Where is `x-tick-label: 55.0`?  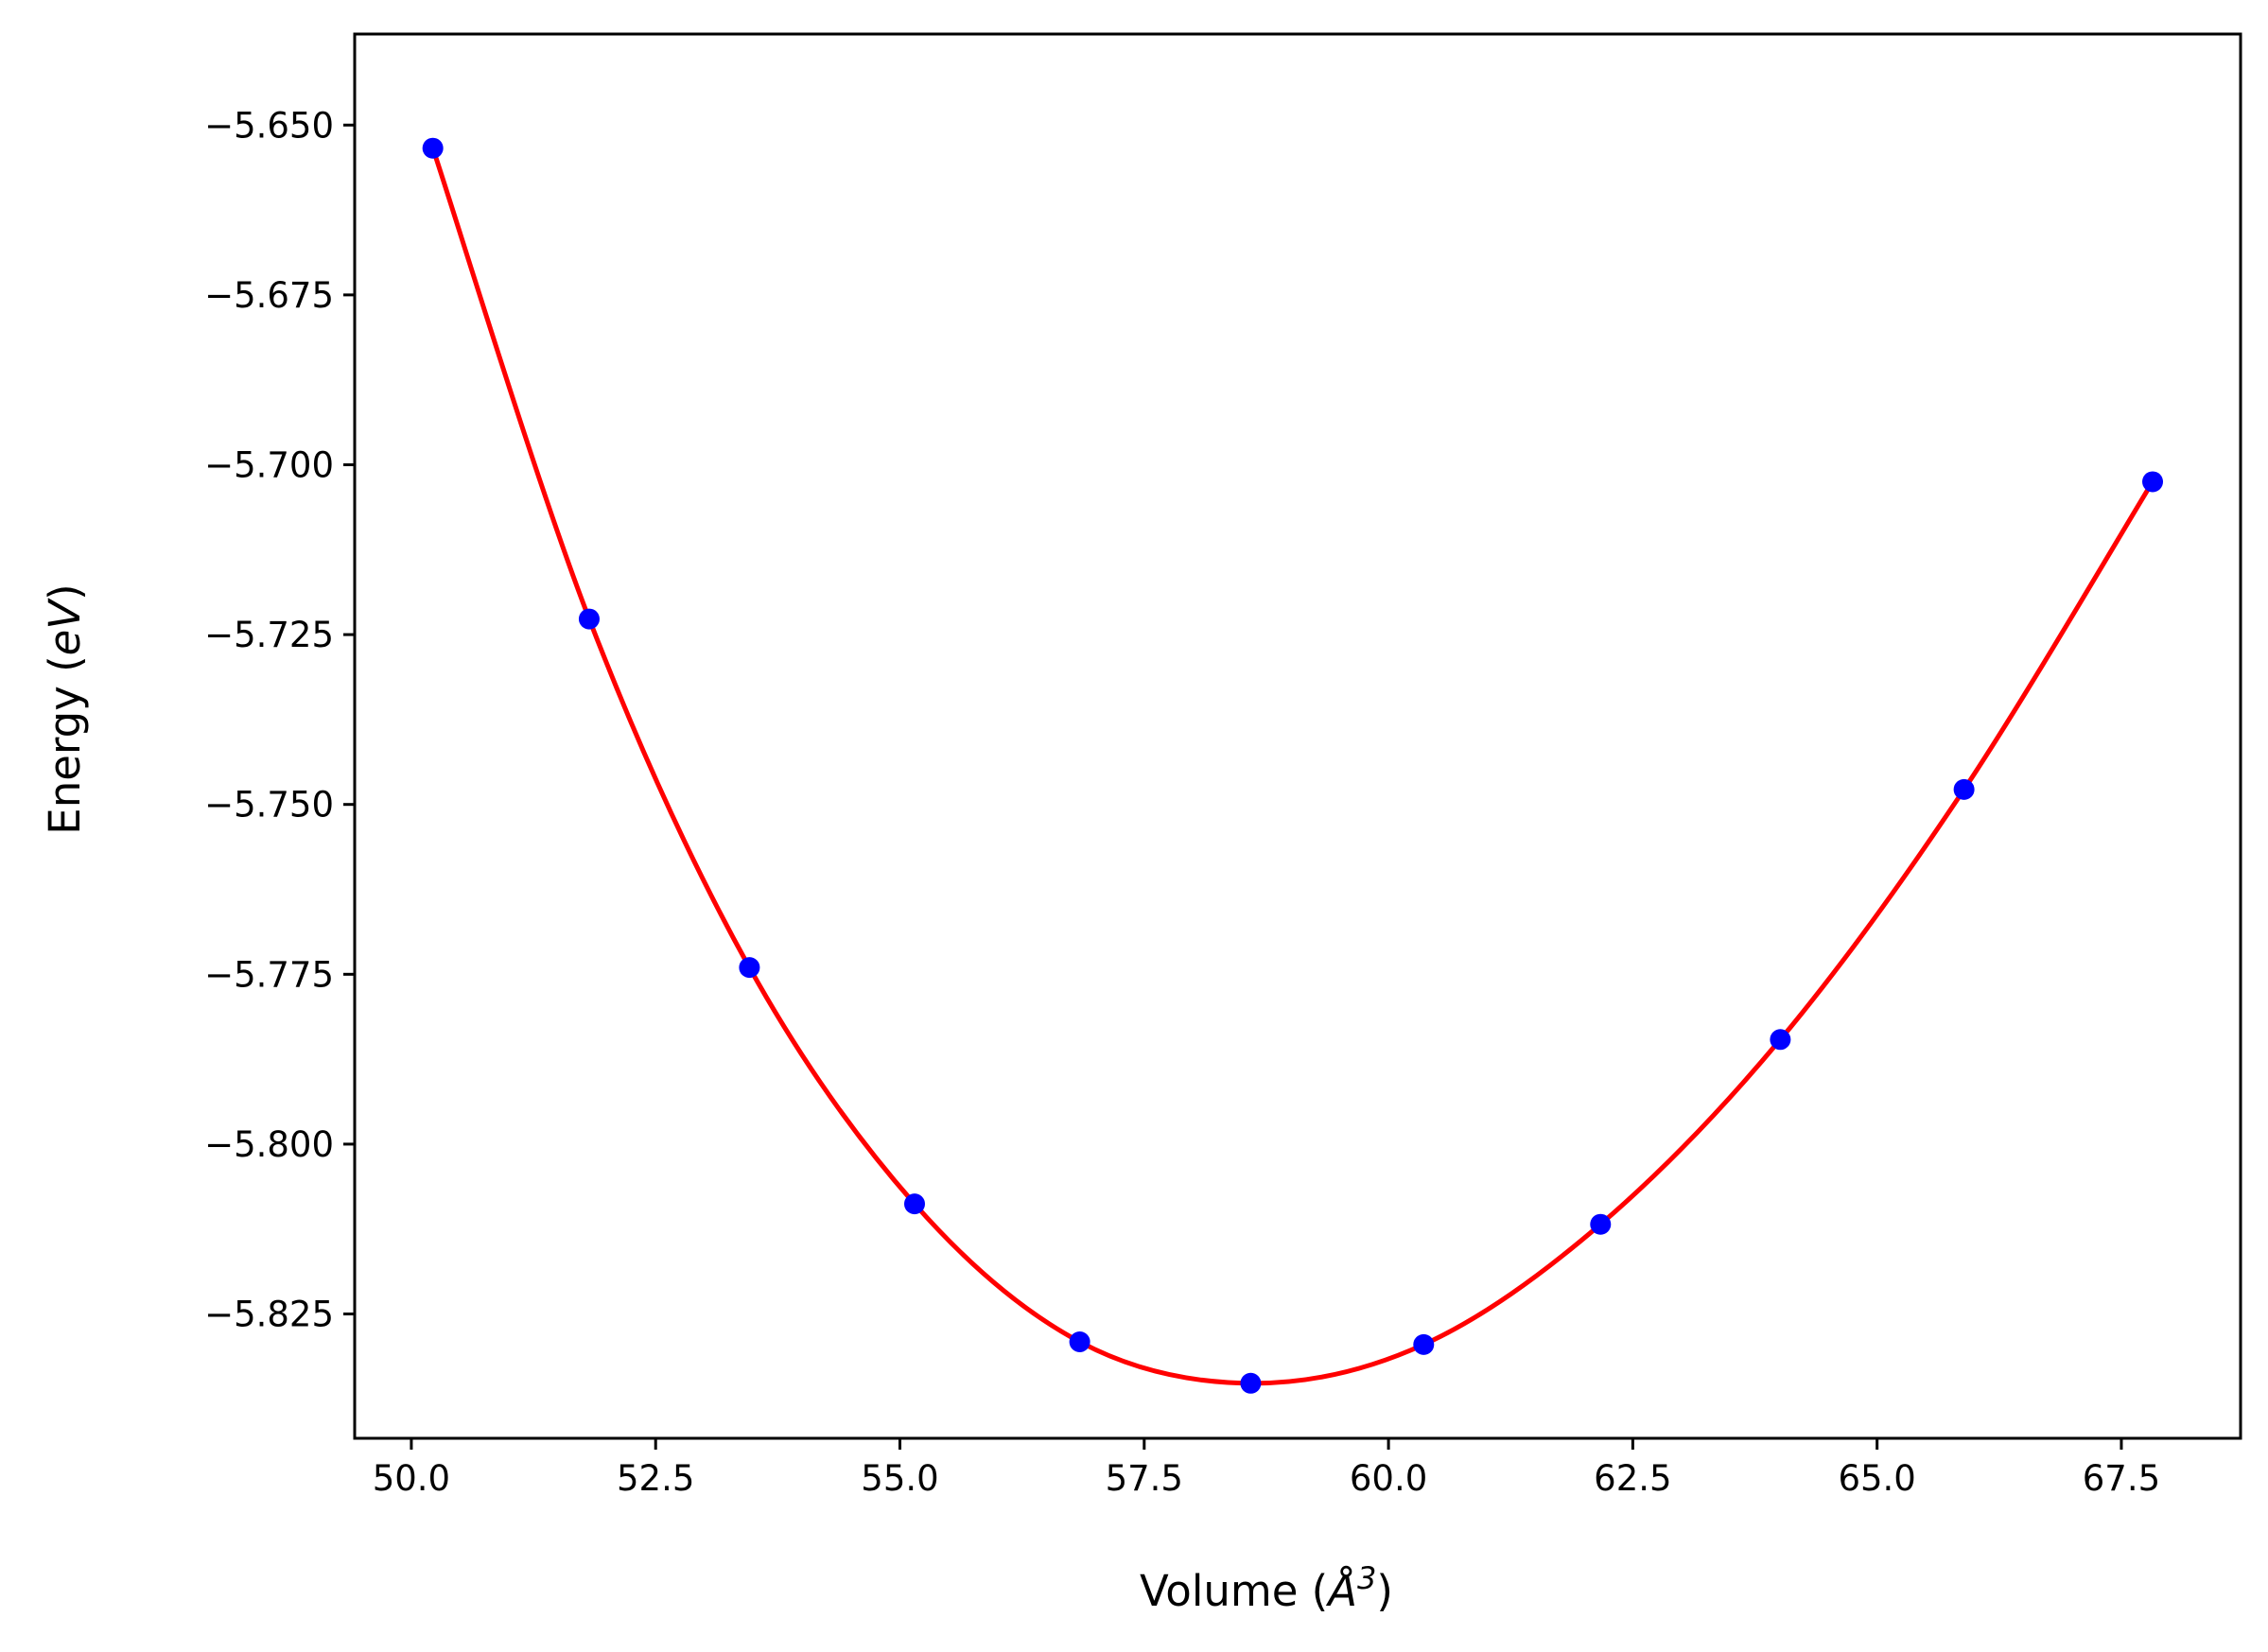 x-tick-label: 55.0 is located at coordinates (899, 1478).